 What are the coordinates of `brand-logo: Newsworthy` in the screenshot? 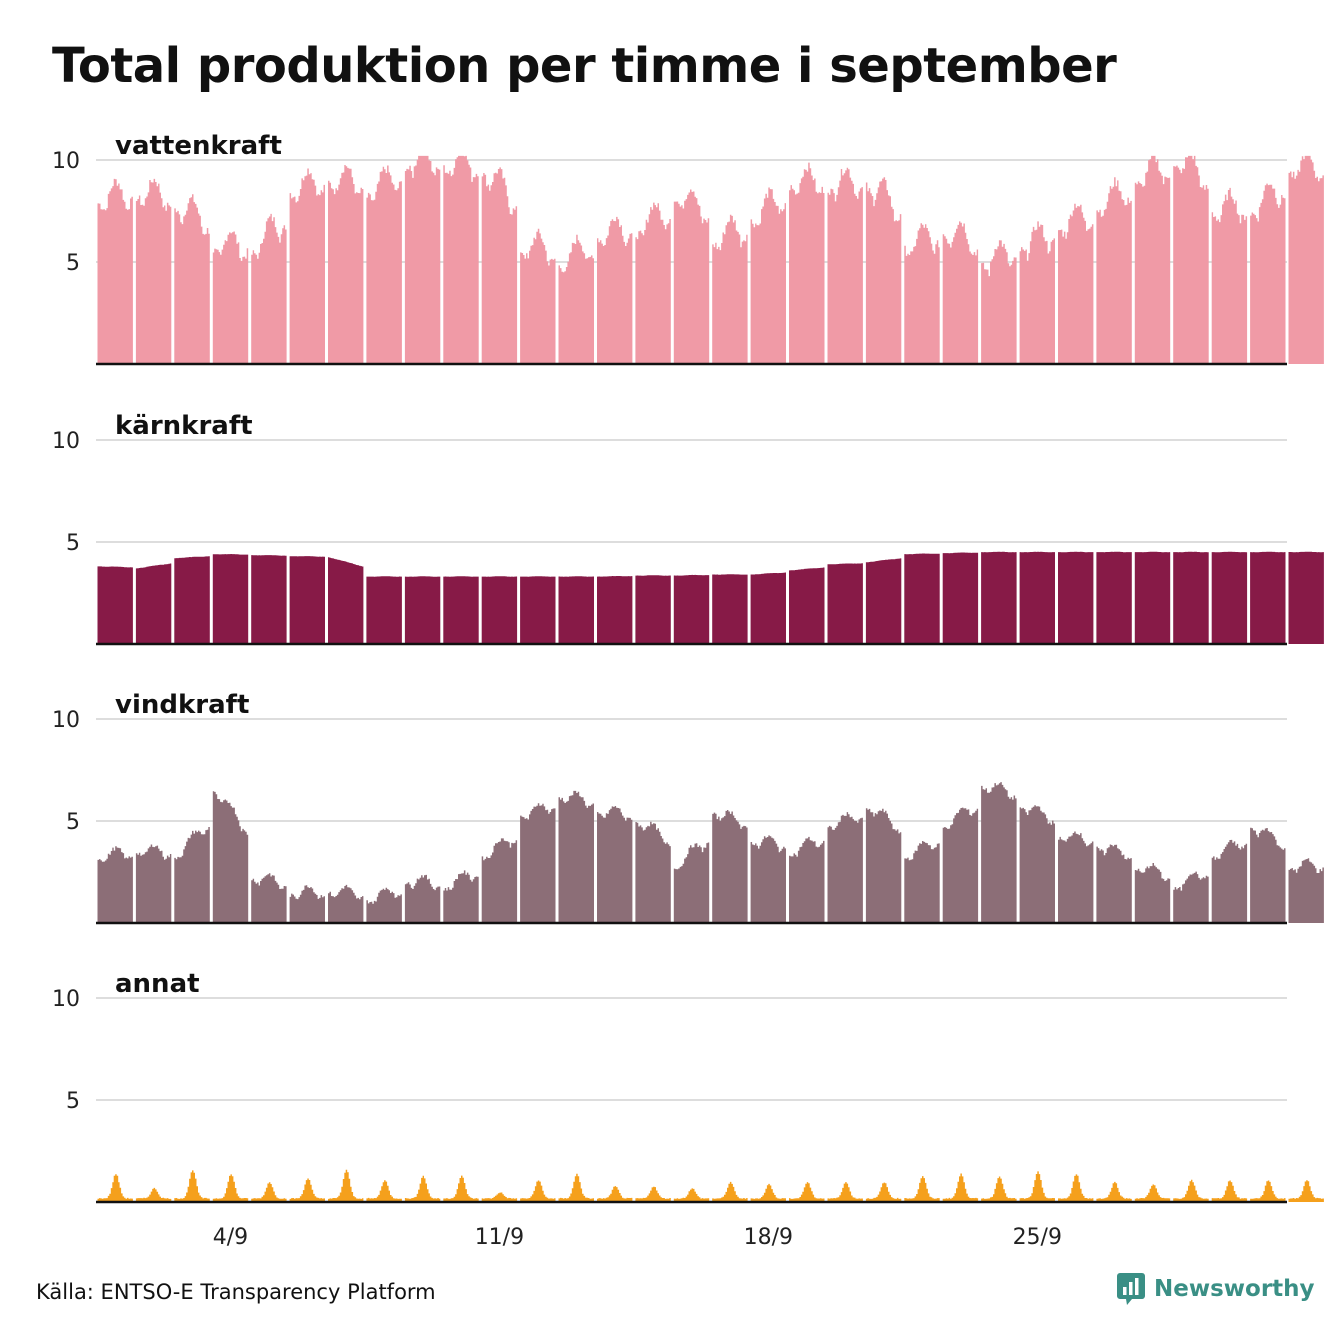 It's located at (1215, 1289).